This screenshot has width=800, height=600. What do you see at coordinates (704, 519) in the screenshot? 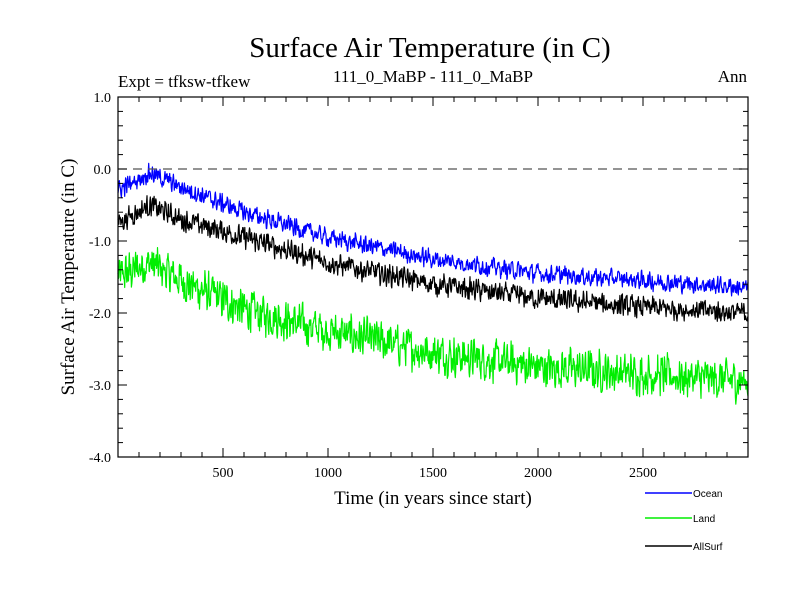
I see `legend-label-land: Land` at bounding box center [704, 519].